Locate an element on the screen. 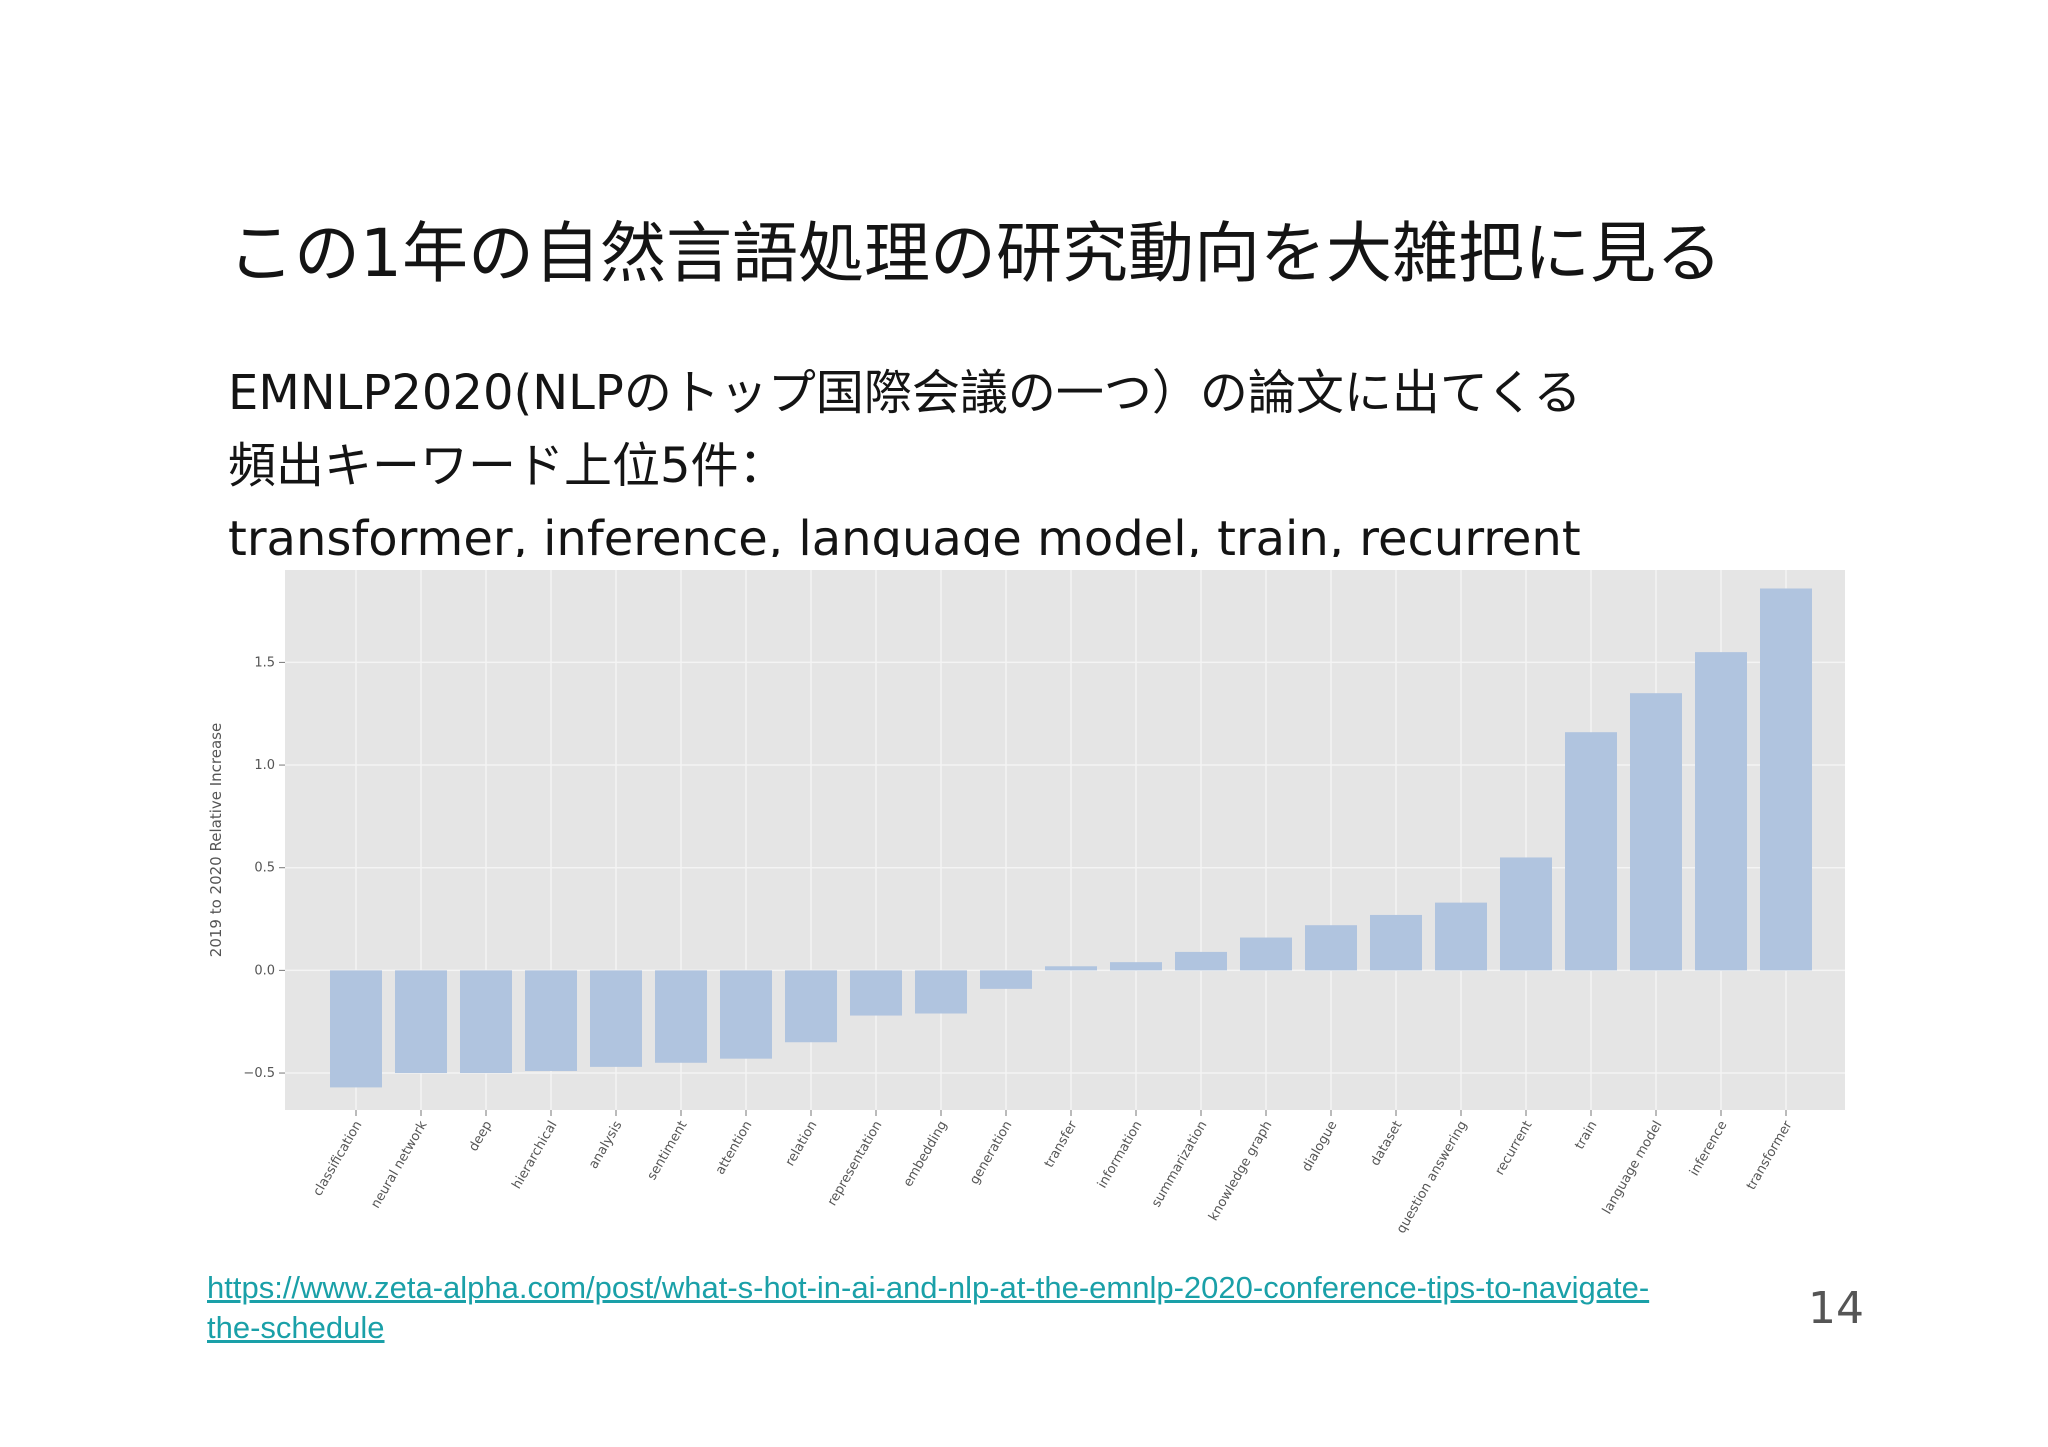 The image size is (2048, 1447). bar-embedding is located at coordinates (941, 992).